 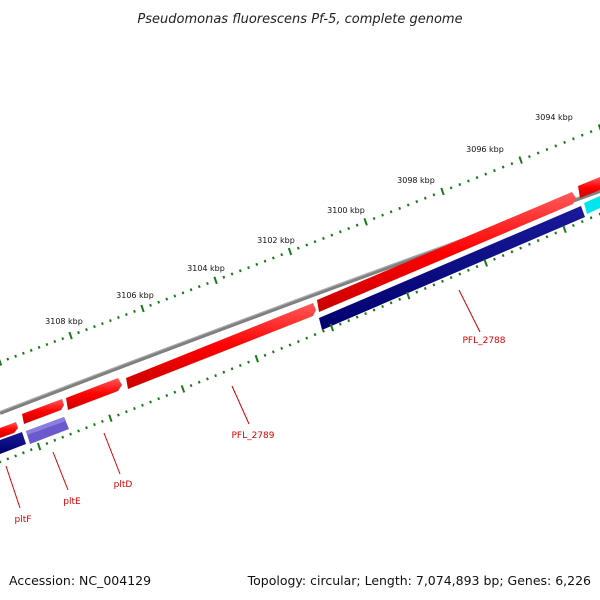 I want to click on gene-label-pfl2789: PFL_2789, so click(x=252, y=436).